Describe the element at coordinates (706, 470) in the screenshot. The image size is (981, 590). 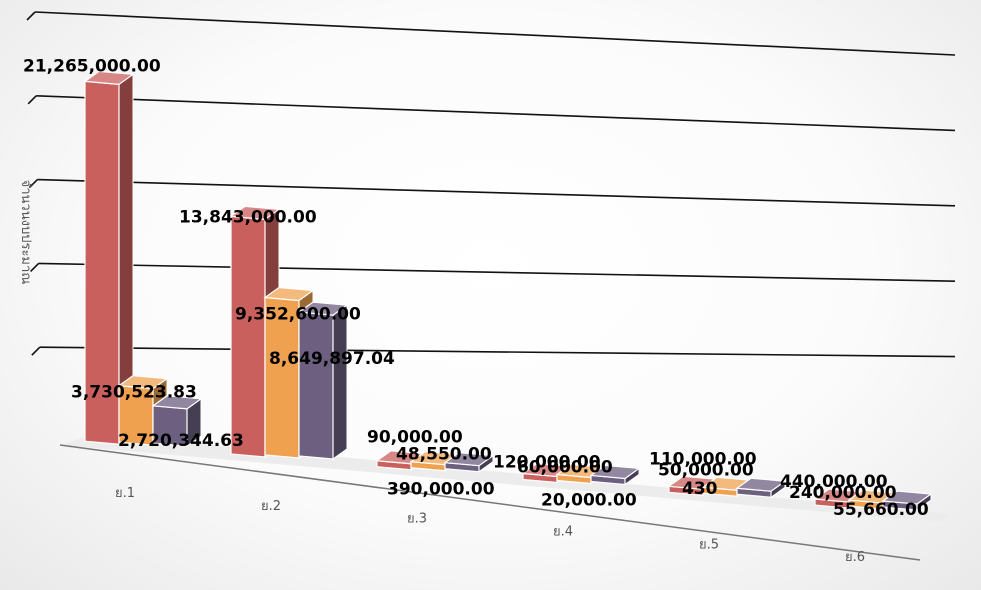
I see `data-label: 50,000.00` at that location.